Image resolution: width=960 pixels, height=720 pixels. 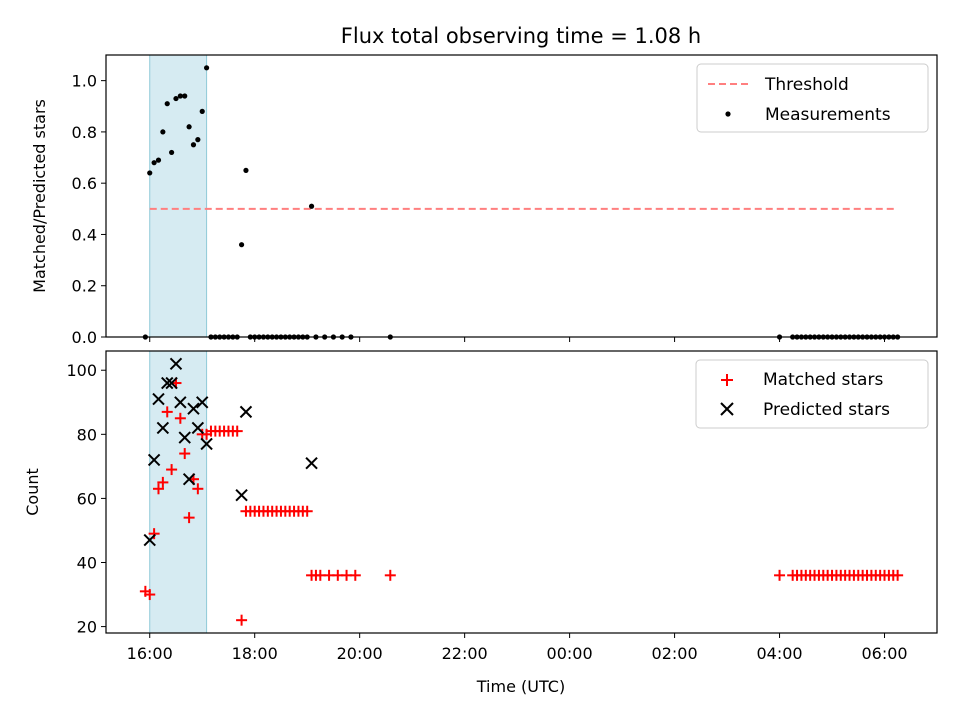 What do you see at coordinates (727, 380) in the screenshot?
I see `matched-legend-symbol` at bounding box center [727, 380].